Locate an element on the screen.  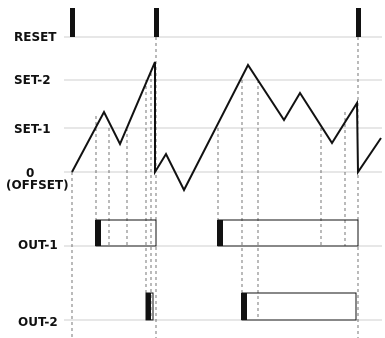
zero-label: 0 is located at coordinates (30, 173).